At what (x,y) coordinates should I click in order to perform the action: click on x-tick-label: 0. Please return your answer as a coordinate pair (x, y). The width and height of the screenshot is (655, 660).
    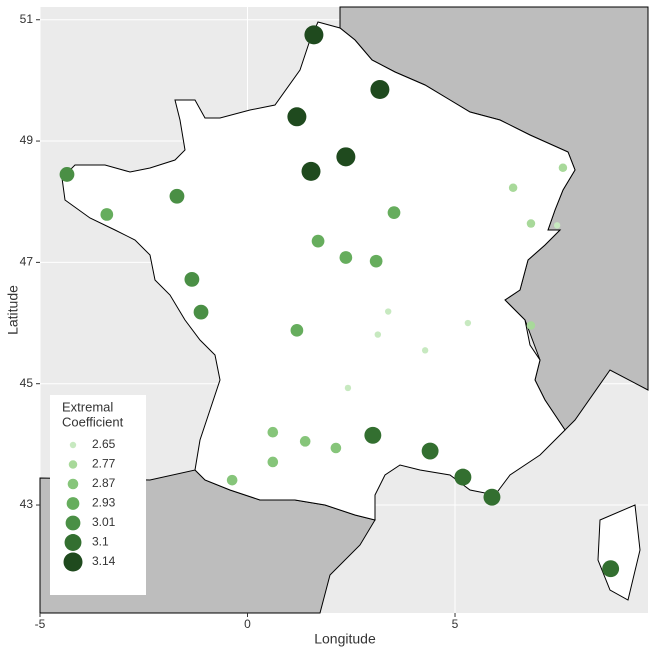
    Looking at the image, I should click on (247, 624).